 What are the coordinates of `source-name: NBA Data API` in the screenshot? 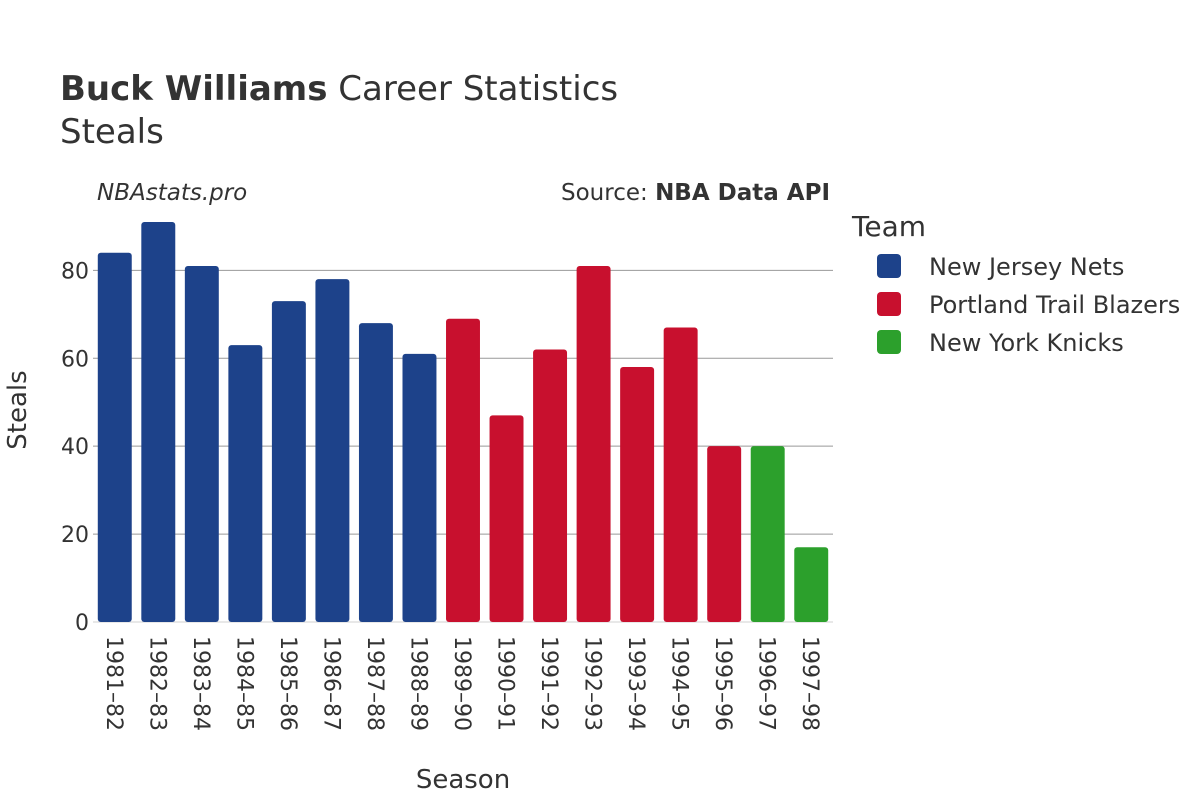 It's located at (742, 193).